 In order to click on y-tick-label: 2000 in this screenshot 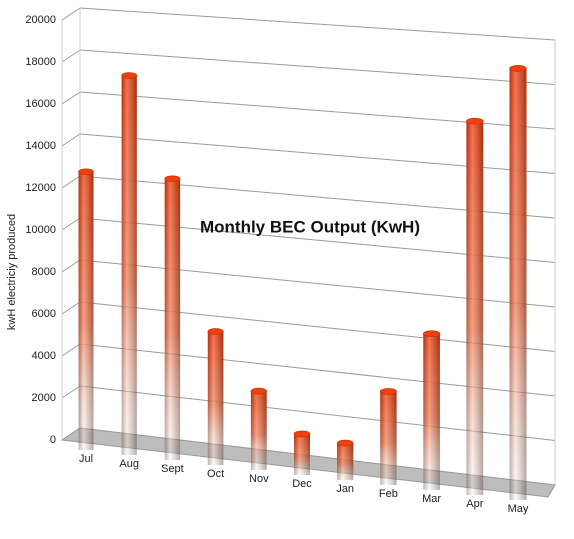, I will do `click(44, 398)`.